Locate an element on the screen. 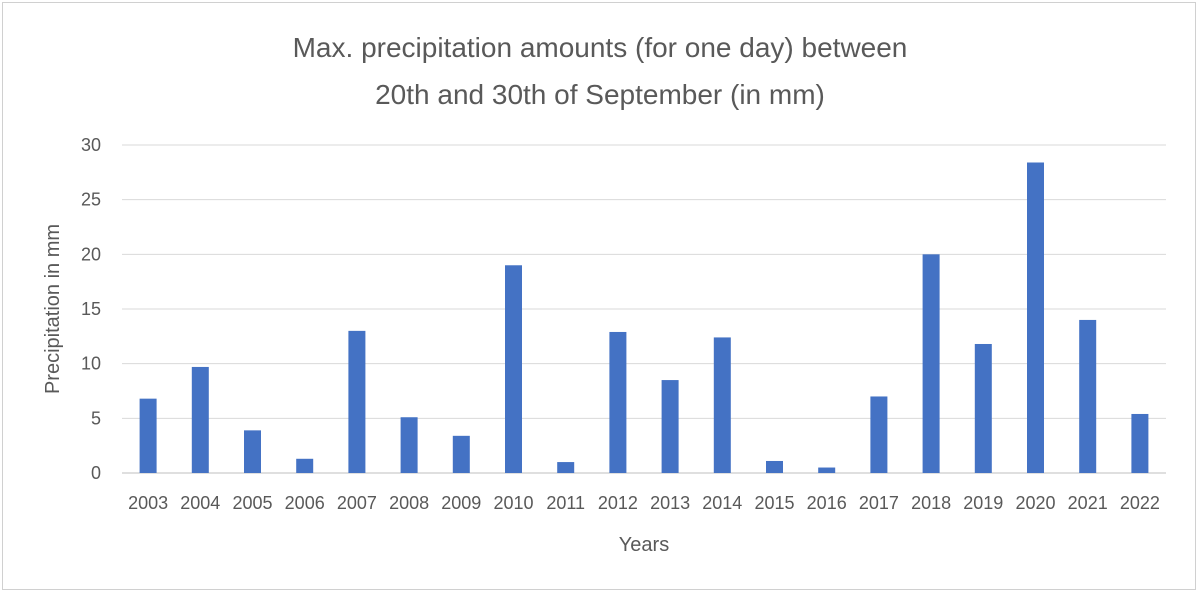 The width and height of the screenshot is (1200, 594). x-tick-label: 2021 is located at coordinates (1088, 503).